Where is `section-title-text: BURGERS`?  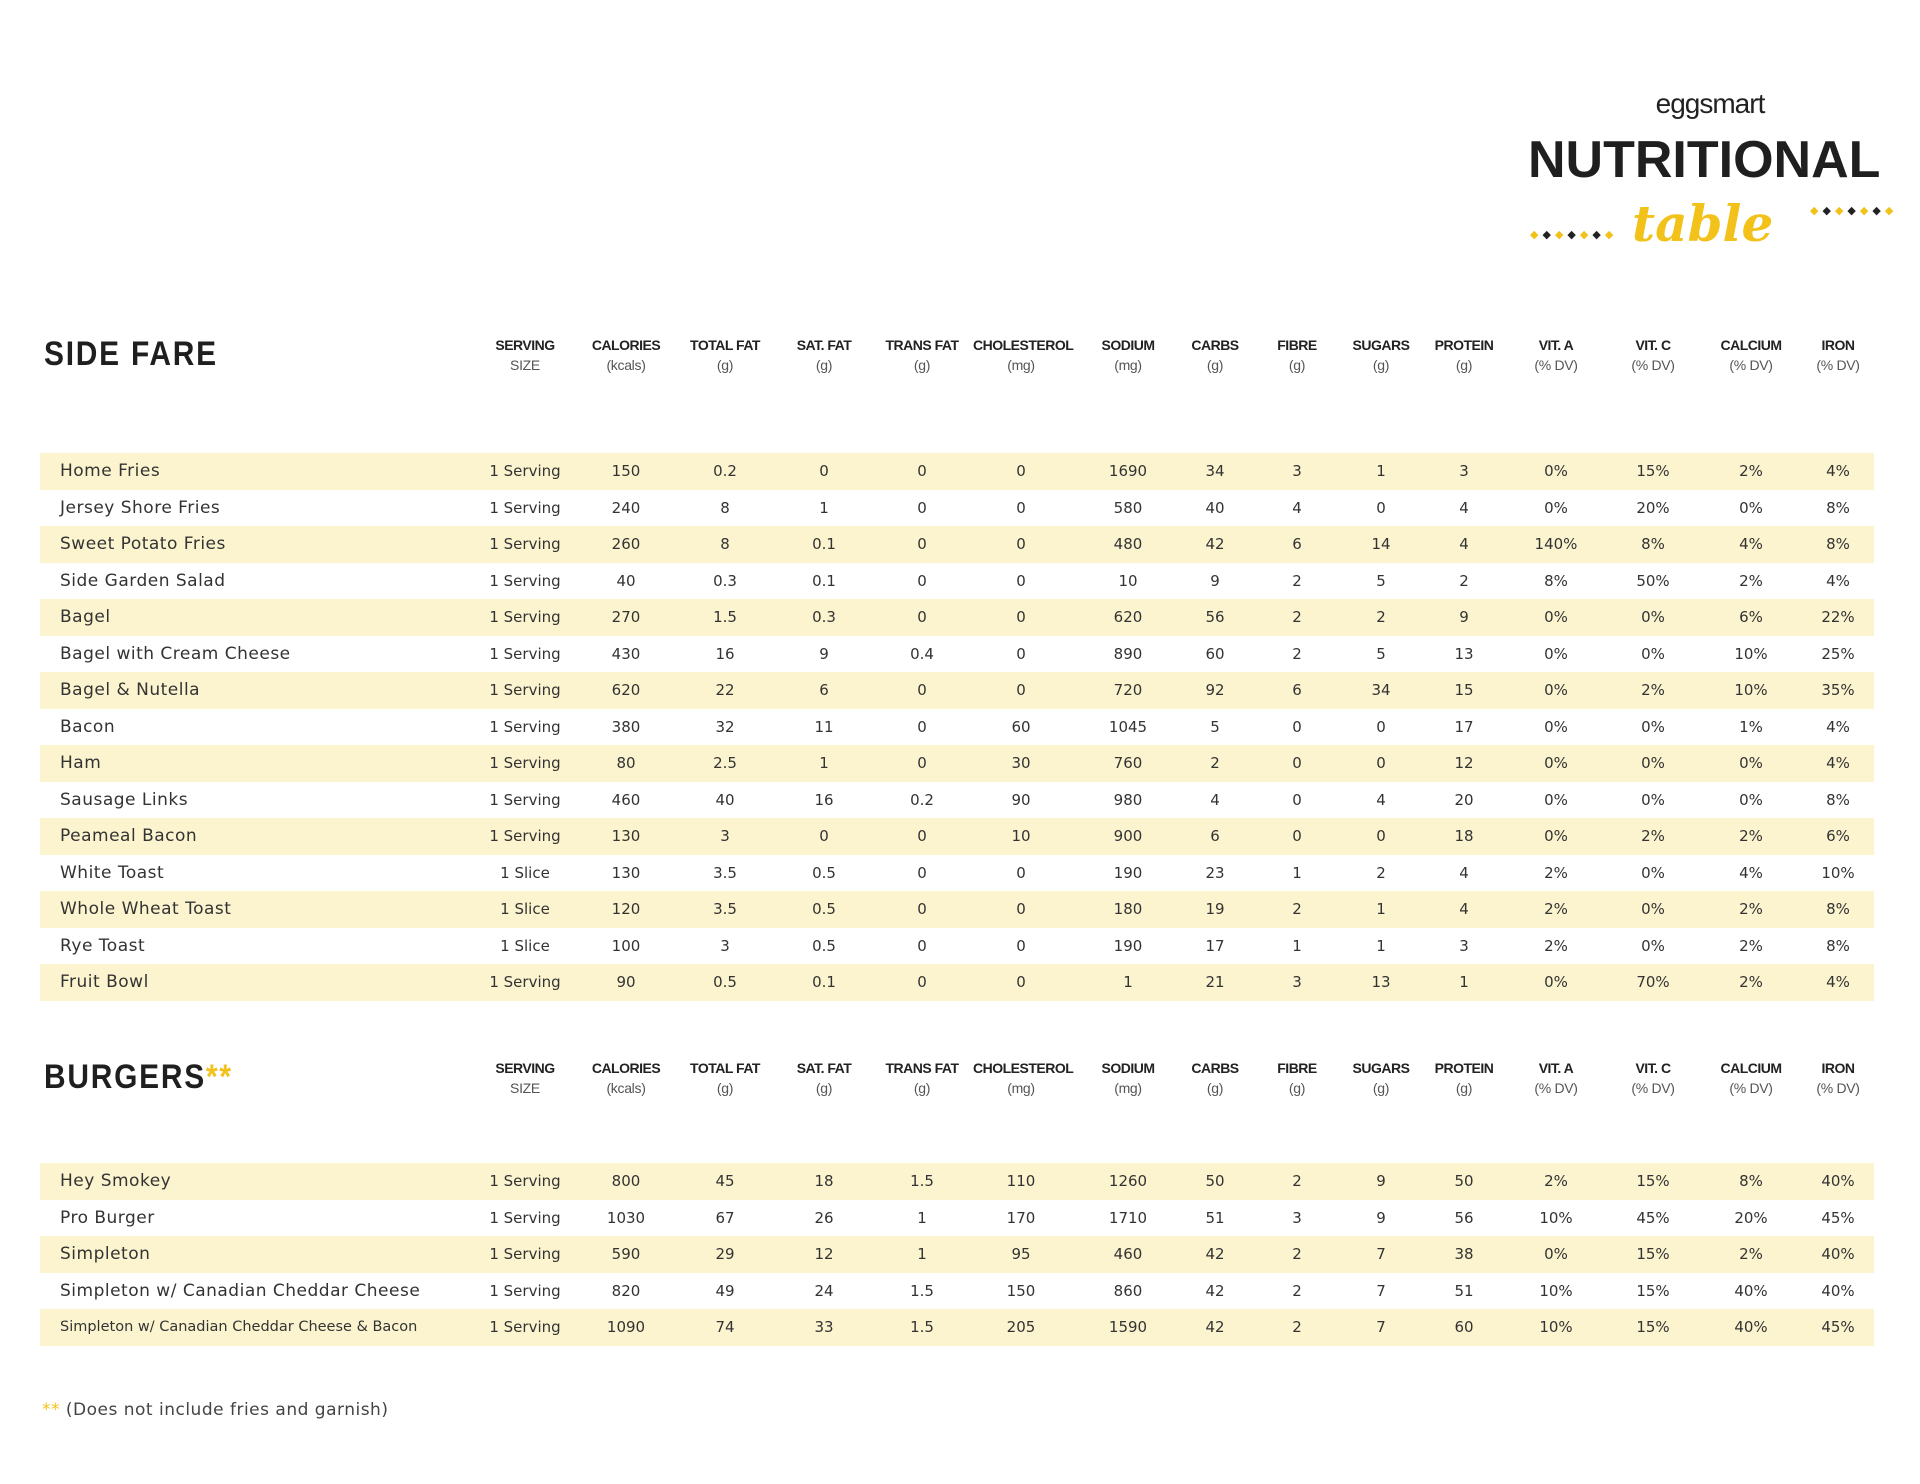
section-title-text: BURGERS is located at coordinates (125, 1077).